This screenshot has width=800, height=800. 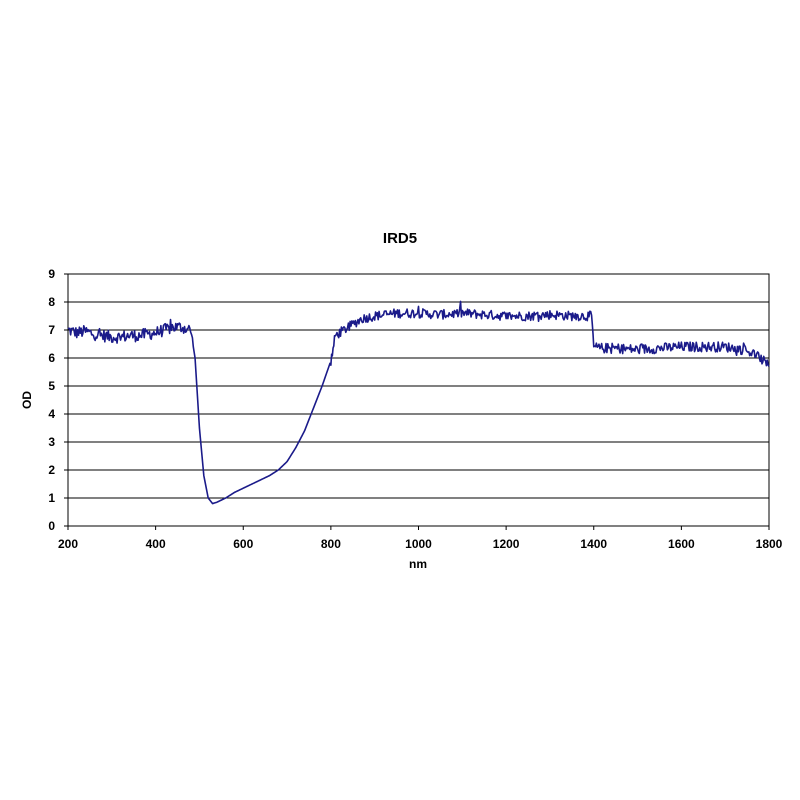 I want to click on x-tick-label: 1800, so click(x=769, y=544).